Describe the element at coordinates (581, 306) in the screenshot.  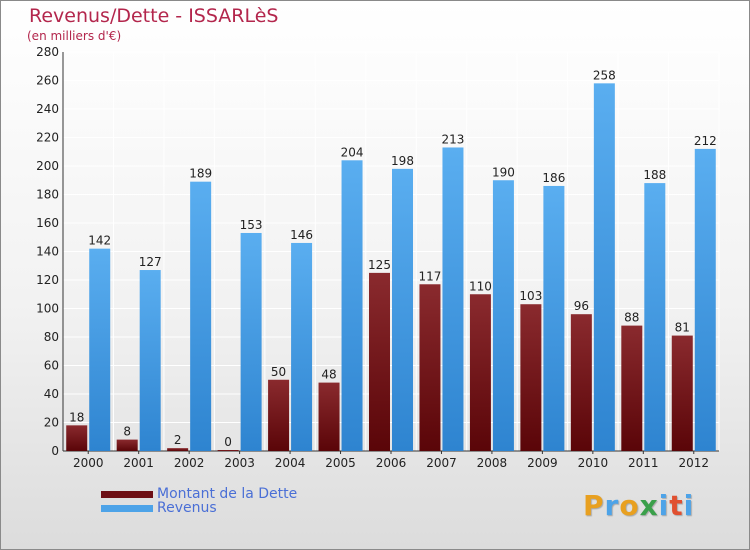
I see `data-label-debt: 96` at that location.